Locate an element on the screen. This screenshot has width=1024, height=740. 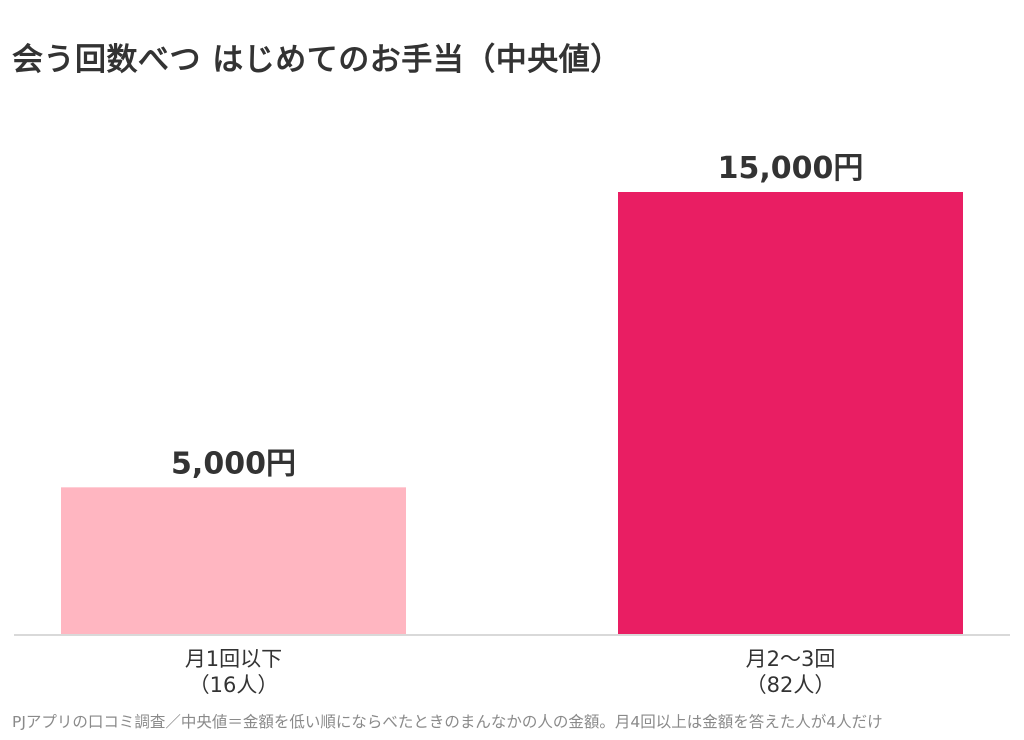
chart-title: 会う回数べつ はじめてのお手当（中央値） is located at coordinates (317, 60).